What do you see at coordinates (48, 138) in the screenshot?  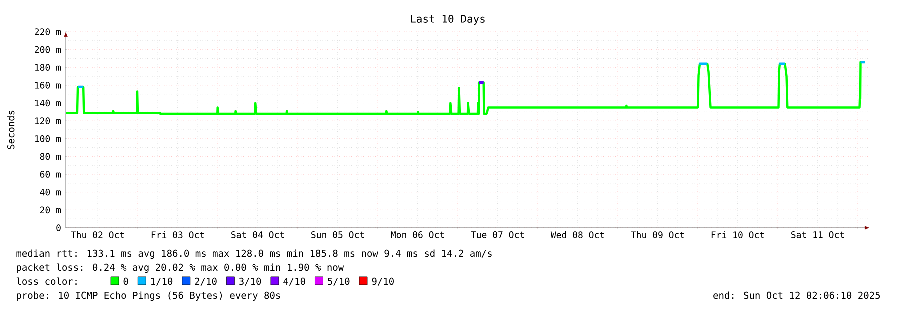 I see `y-tick-label: 100 m` at bounding box center [48, 138].